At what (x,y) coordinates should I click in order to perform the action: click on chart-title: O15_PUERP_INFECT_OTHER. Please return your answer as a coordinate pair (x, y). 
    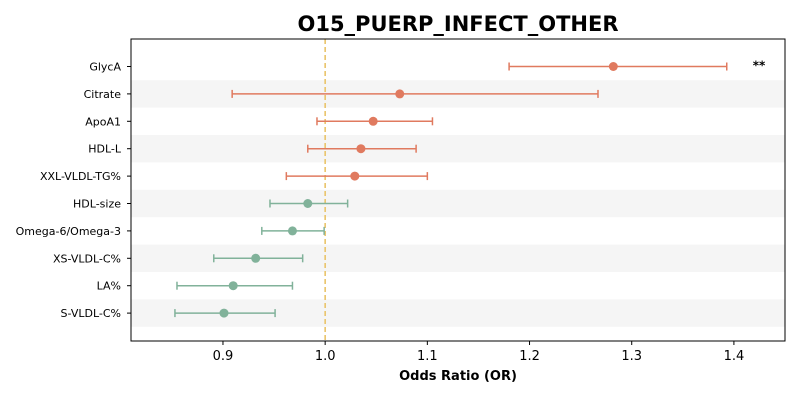
    Looking at the image, I should click on (457, 24).